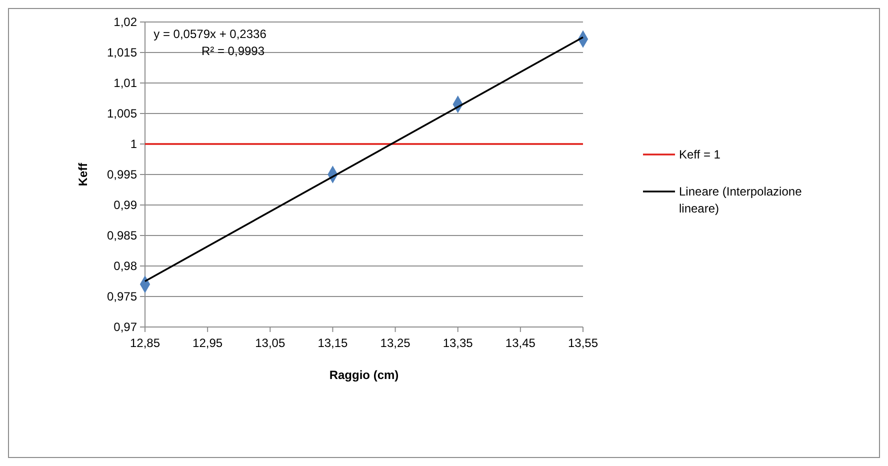 This screenshot has width=888, height=466. What do you see at coordinates (122, 297) in the screenshot?
I see `y-tick-label: 0,975` at bounding box center [122, 297].